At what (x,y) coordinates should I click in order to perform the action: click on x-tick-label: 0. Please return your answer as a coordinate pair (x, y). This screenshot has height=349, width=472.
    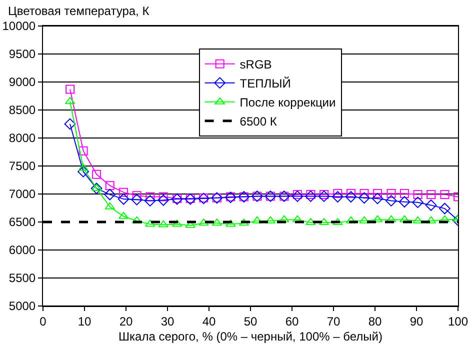
    Looking at the image, I should click on (43, 321).